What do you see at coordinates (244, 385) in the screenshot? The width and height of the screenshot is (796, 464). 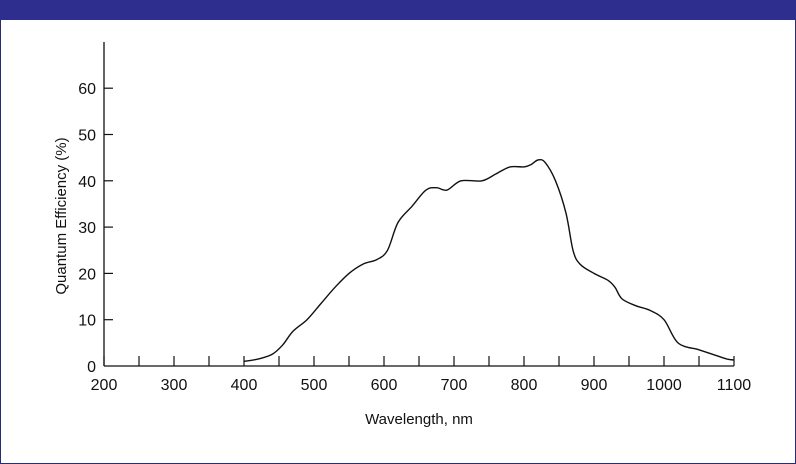 I see `x-tick-label: 400` at bounding box center [244, 385].